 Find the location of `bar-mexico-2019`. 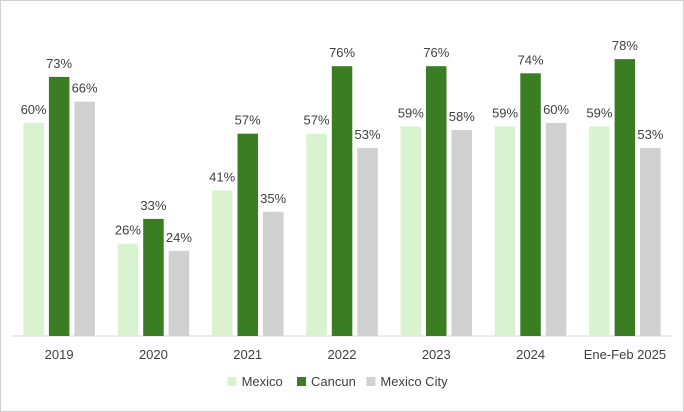

bar-mexico-2019 is located at coordinates (33, 229).